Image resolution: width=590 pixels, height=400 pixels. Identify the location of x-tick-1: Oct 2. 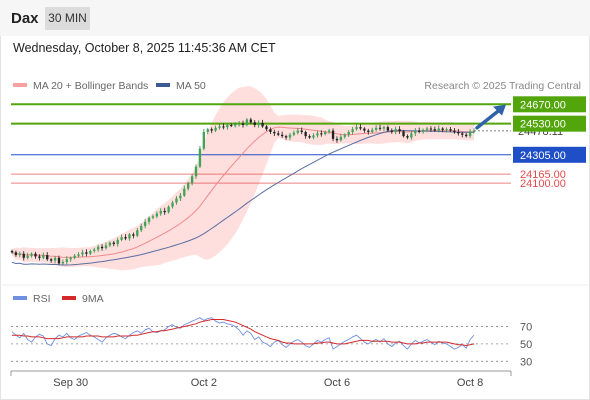
(204, 383).